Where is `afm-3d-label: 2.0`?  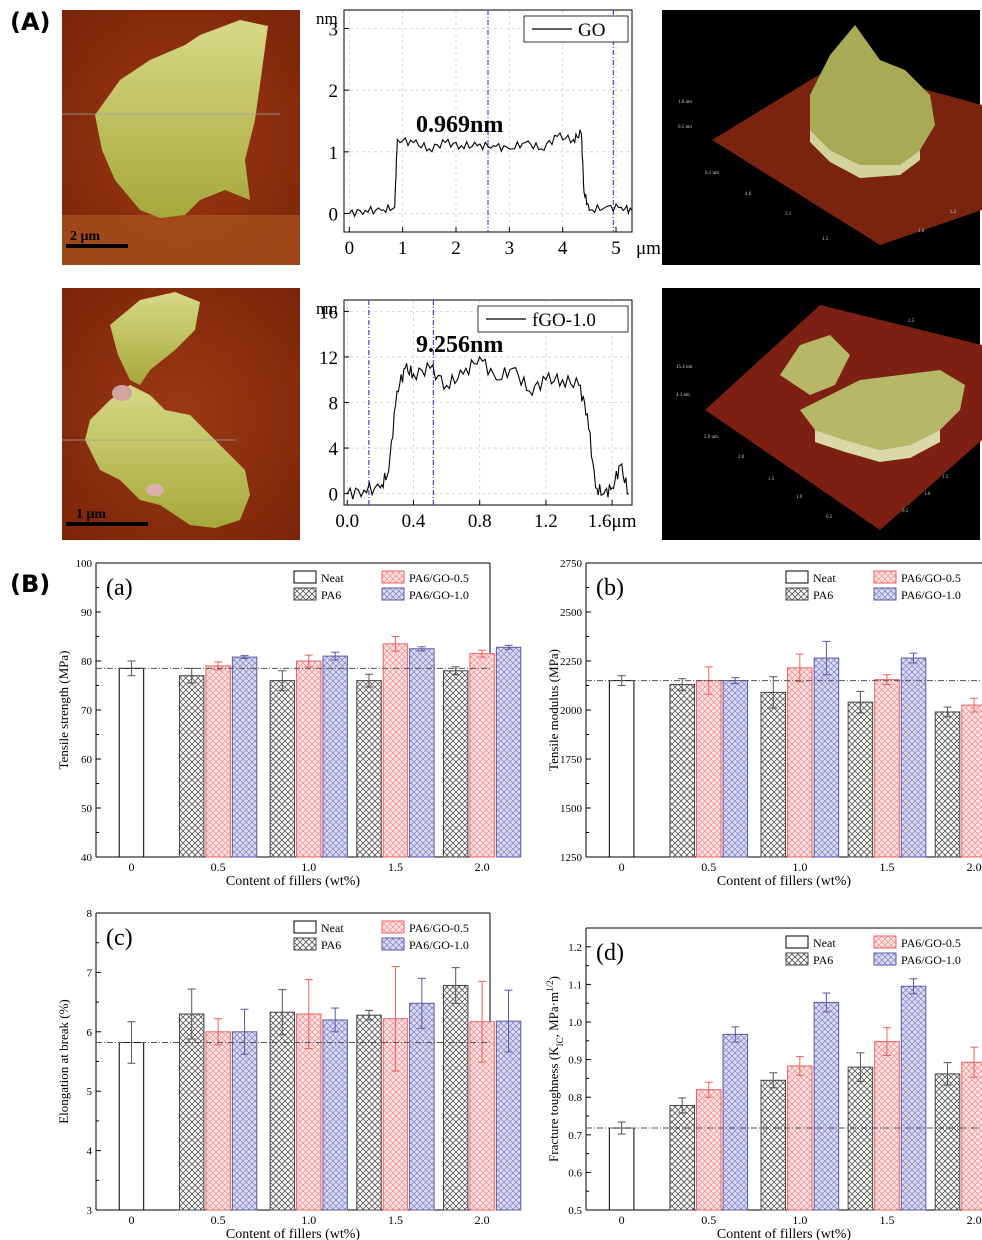
afm-3d-label: 2.0 is located at coordinates (741, 457).